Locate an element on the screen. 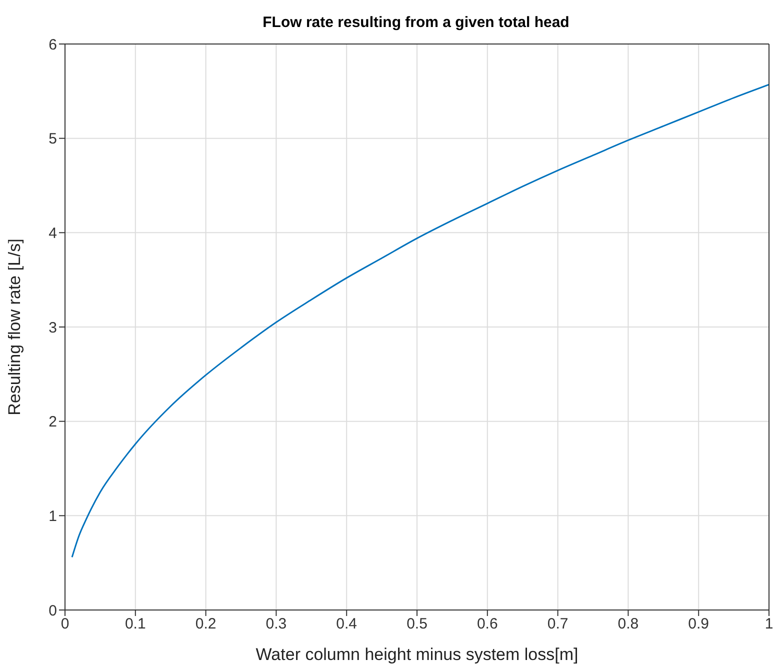 The height and width of the screenshot is (672, 782). y-axis-title: Resulting flow rate [L/s] is located at coordinates (14, 327).